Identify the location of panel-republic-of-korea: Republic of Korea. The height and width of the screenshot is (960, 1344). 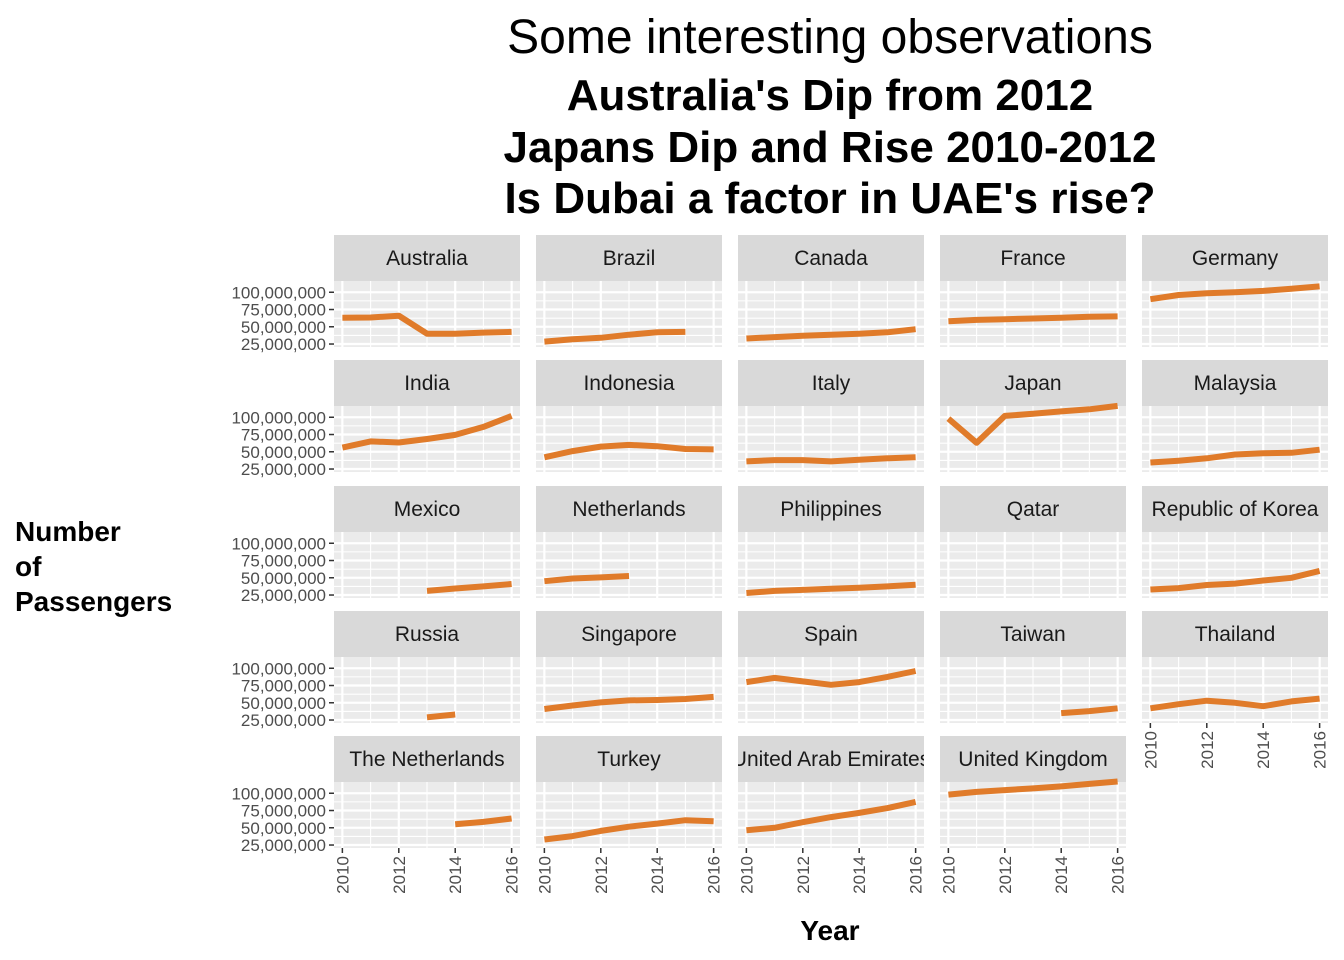
(1235, 542).